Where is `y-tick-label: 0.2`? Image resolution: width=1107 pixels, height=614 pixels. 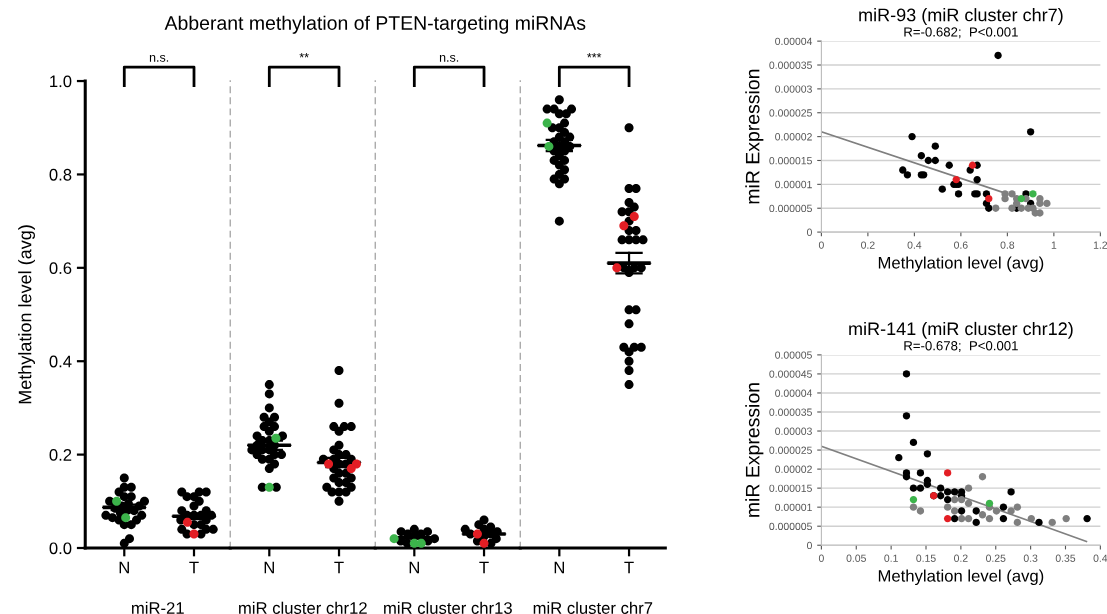 y-tick-label: 0.2 is located at coordinates (60, 455).